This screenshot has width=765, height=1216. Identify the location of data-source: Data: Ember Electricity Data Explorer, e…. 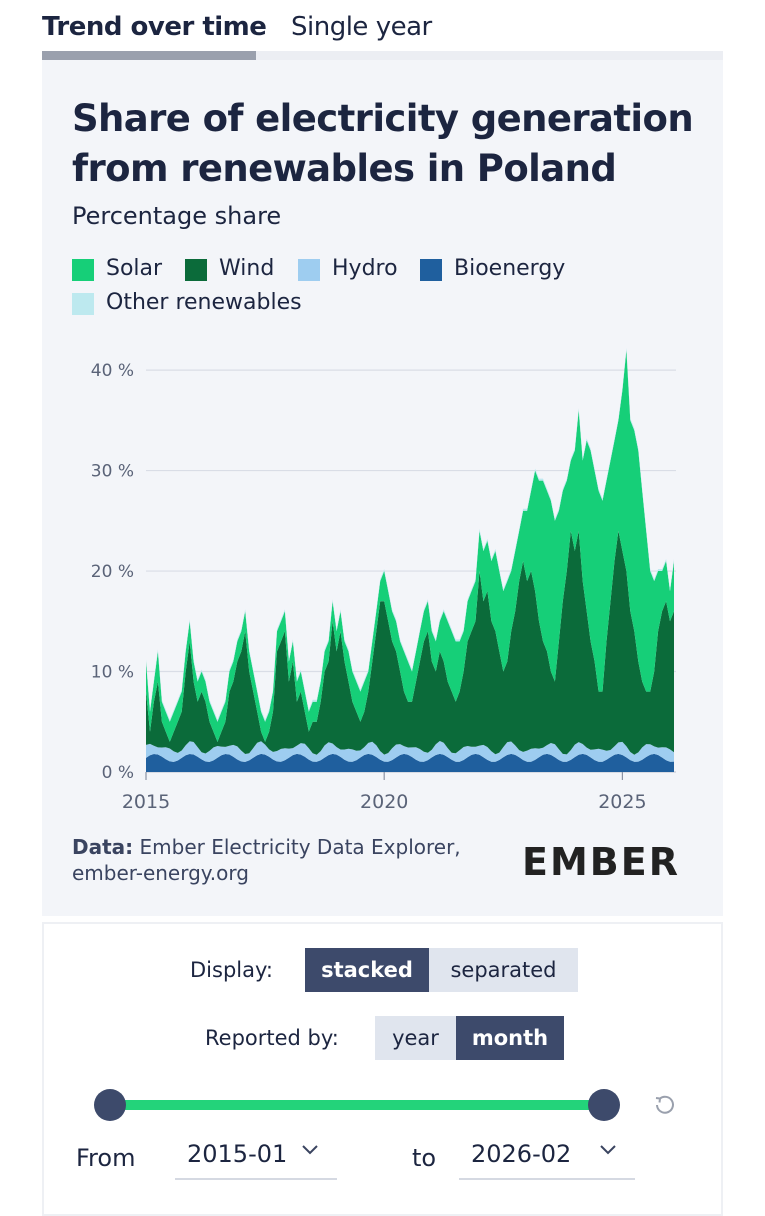
(266, 860).